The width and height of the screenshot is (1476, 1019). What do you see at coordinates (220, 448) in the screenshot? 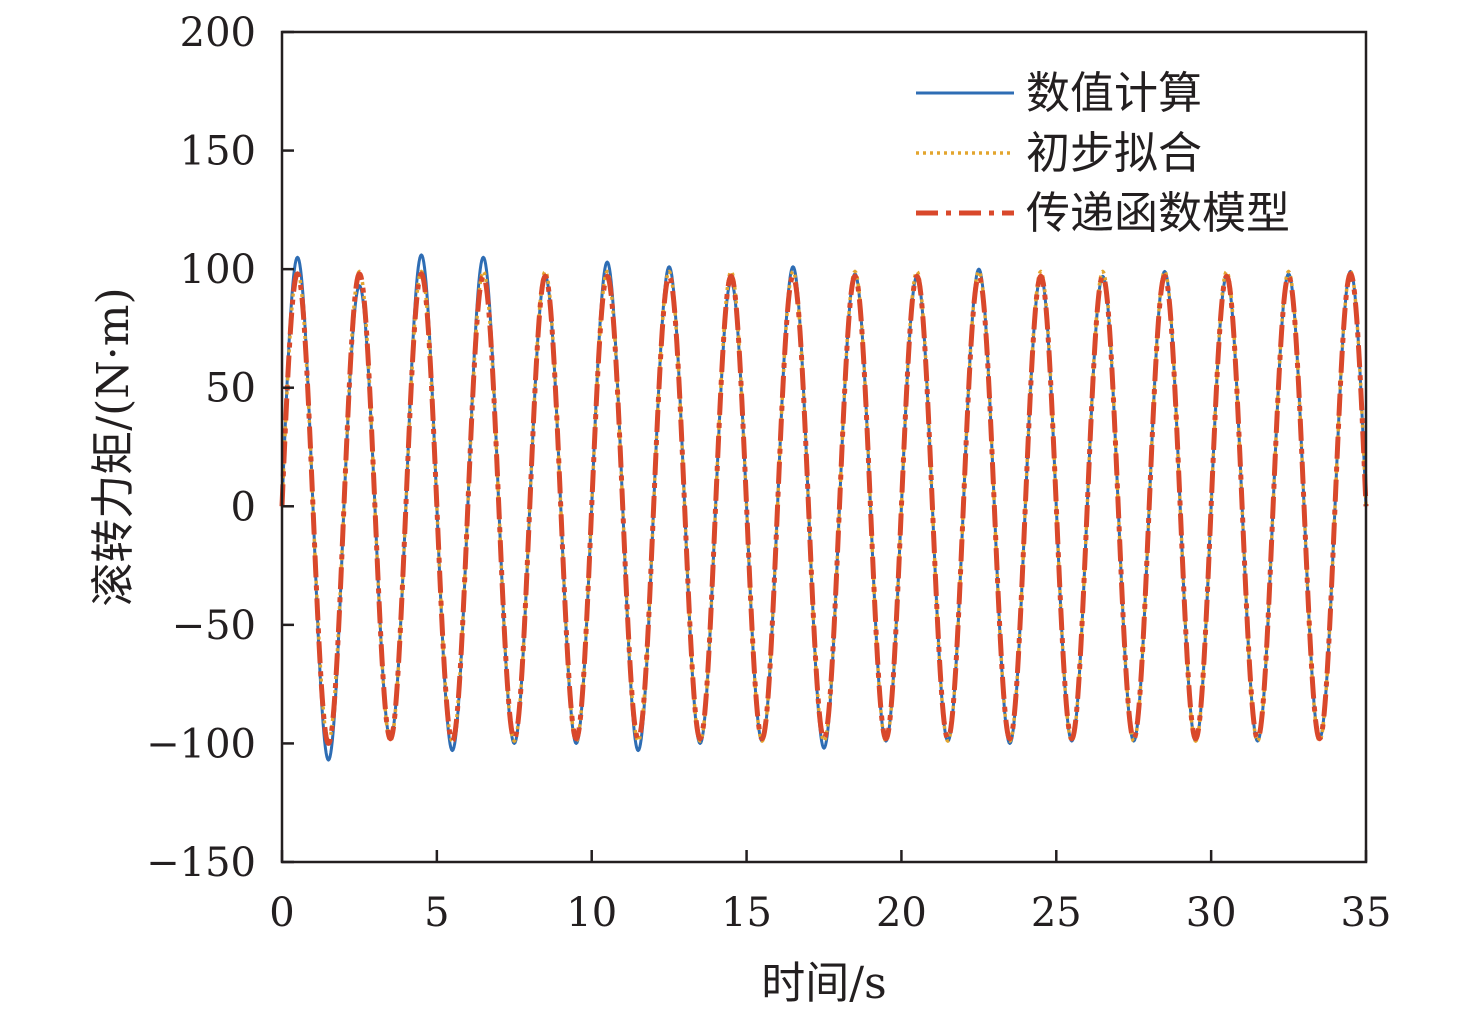
I see `y-axis: −150 −100 −50 0 50 100 150 200` at bounding box center [220, 448].